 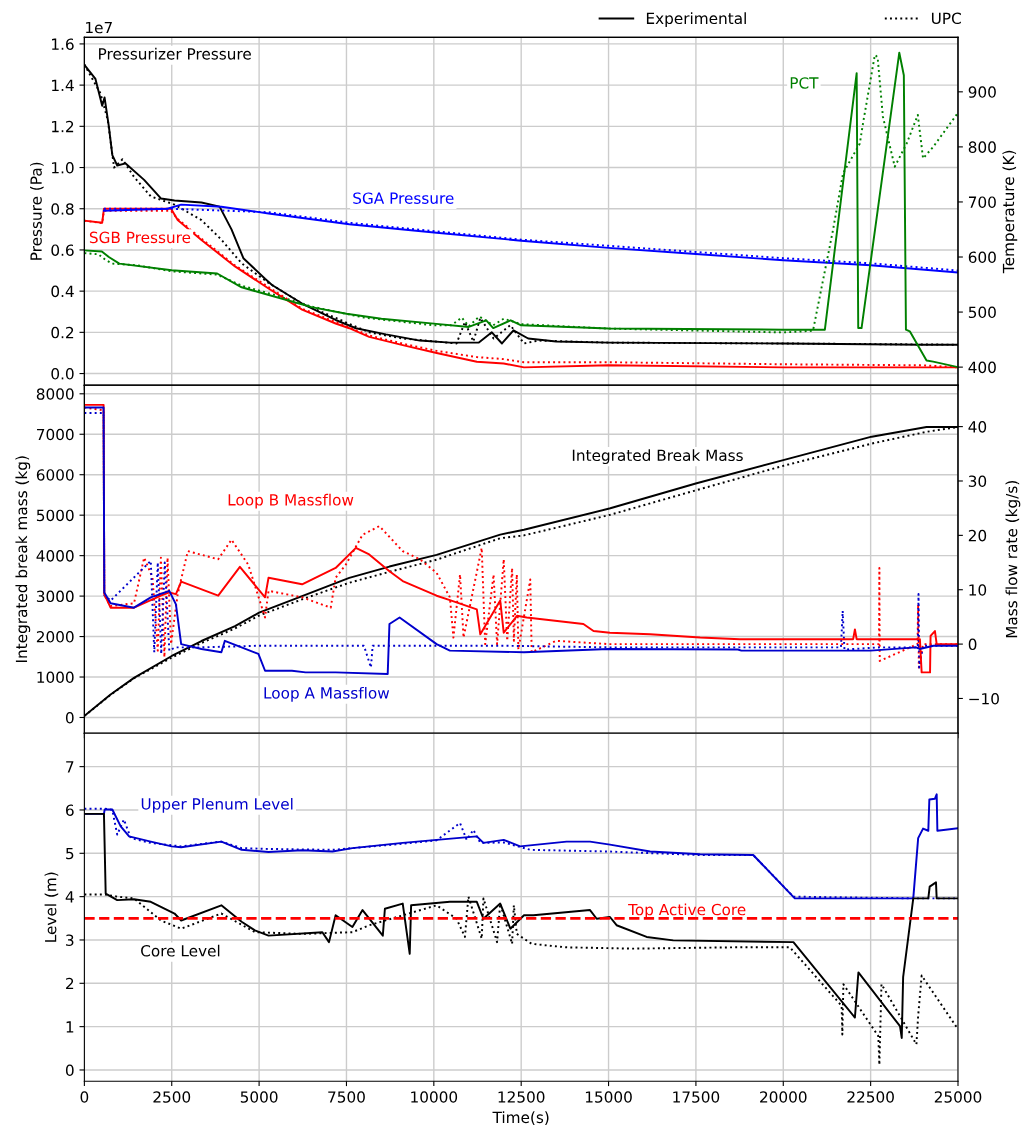 What do you see at coordinates (520, 1118) in the screenshot?
I see `x-axis-title: Time(s)` at bounding box center [520, 1118].